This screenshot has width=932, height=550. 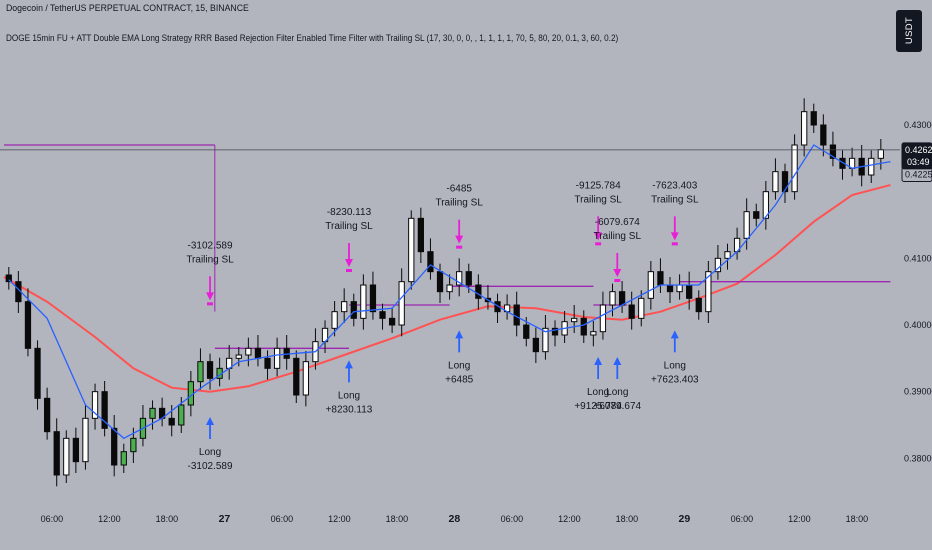 I want to click on time-tick-6: 18:00, so click(x=397, y=519).